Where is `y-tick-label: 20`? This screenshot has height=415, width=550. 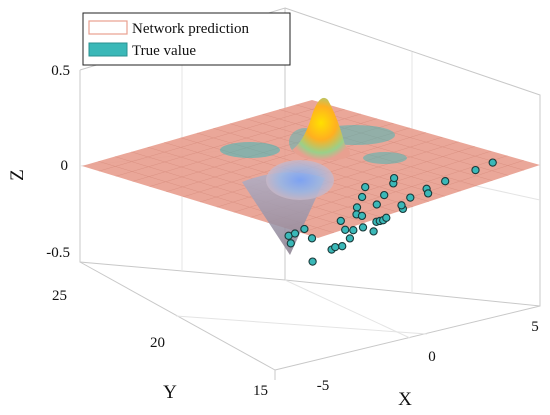
y-tick-label: 20 is located at coordinates (157, 343).